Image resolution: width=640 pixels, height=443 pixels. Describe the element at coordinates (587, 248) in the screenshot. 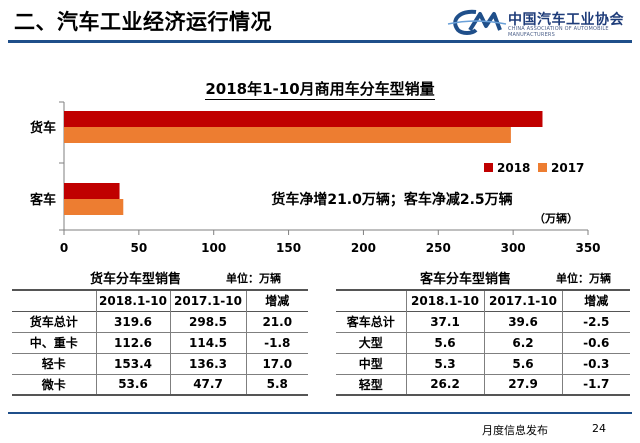

I see `x-tick-label: 350` at that location.